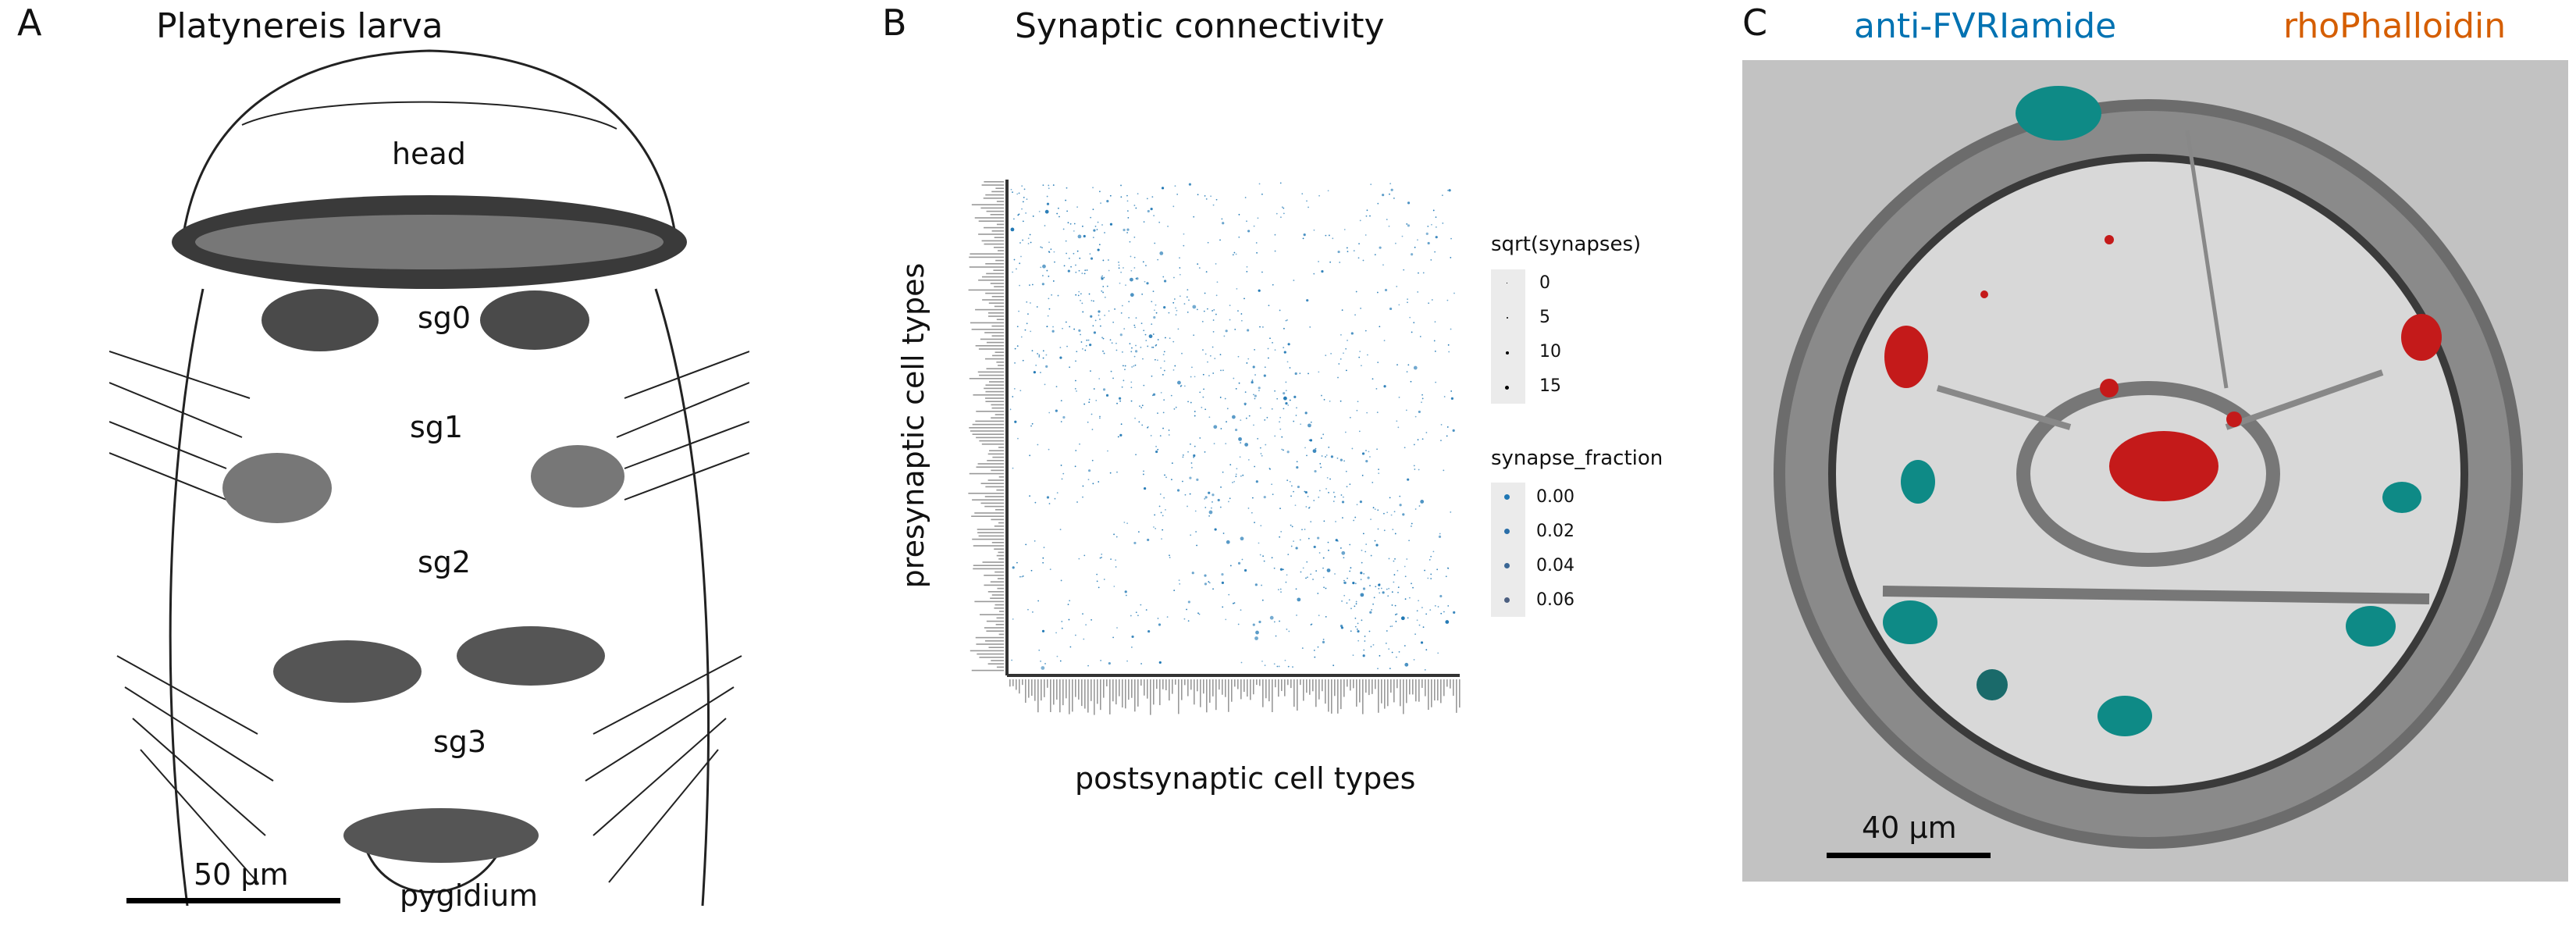 The image size is (2576, 937). I want to click on stain-label-fvrlamide: anti-FVRIamide, so click(1985, 26).